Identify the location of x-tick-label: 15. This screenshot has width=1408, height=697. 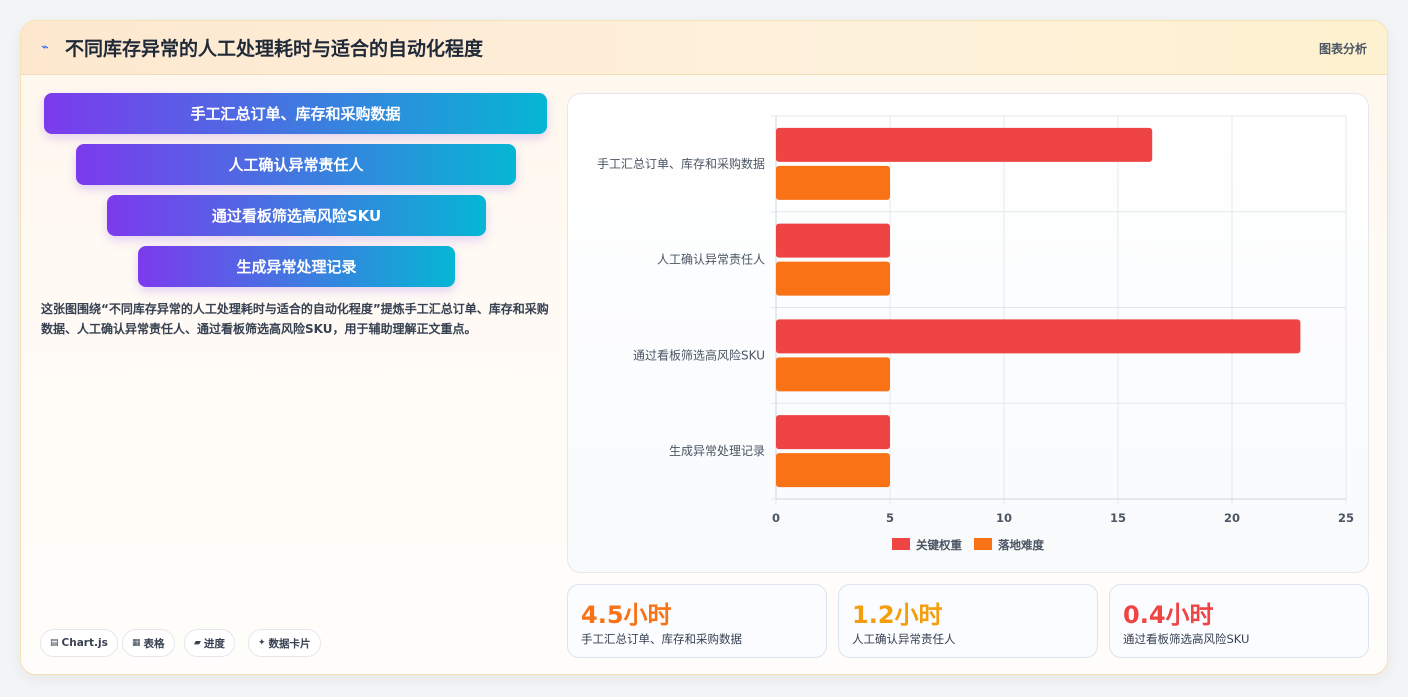
(1118, 518).